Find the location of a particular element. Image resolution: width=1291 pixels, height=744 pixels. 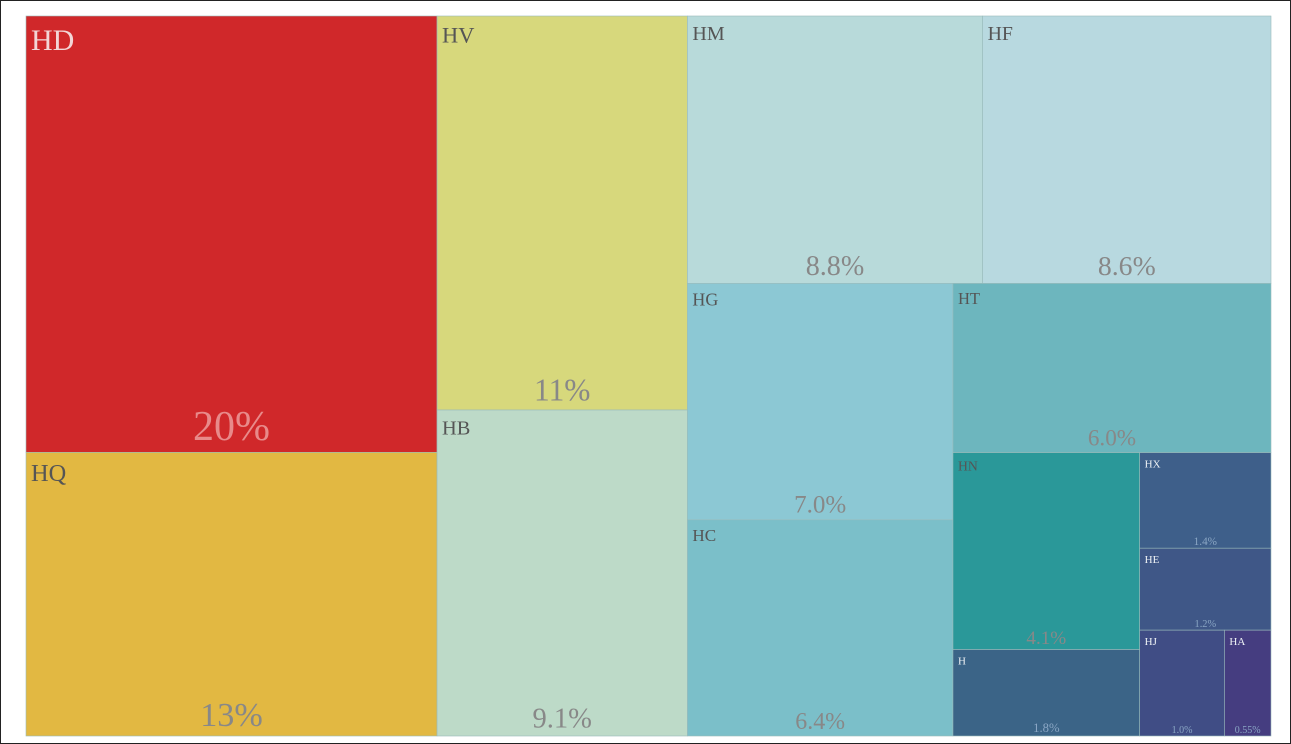

tile-label: HV is located at coordinates (458, 34).